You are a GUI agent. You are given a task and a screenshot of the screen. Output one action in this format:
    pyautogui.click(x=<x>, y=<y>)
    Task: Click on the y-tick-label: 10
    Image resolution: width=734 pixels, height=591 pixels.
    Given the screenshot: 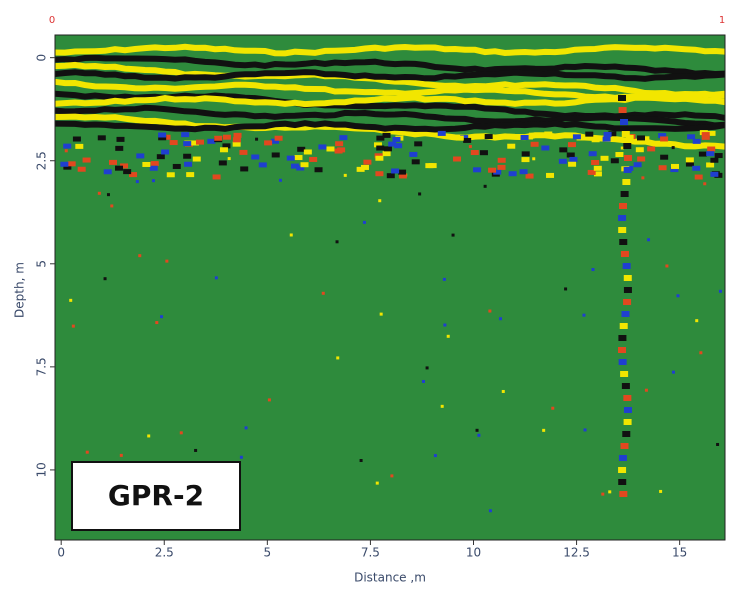 What is the action you would take?
    pyautogui.click(x=42, y=469)
    